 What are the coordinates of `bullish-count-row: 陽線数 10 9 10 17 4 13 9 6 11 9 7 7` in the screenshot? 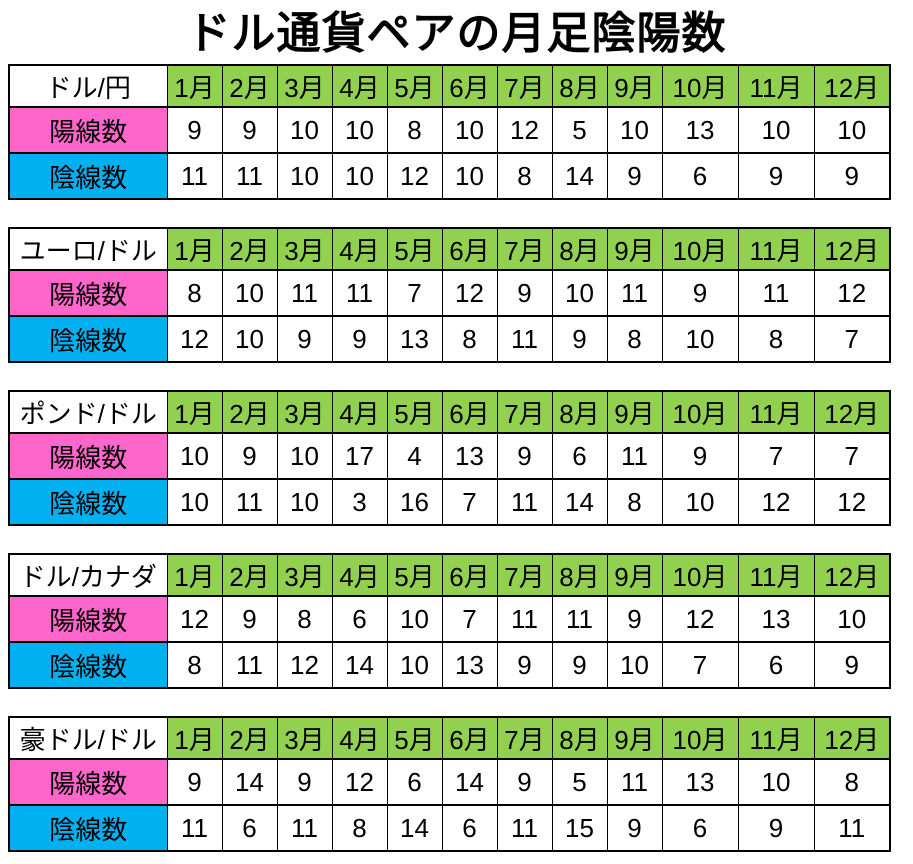 It's located at (449, 456).